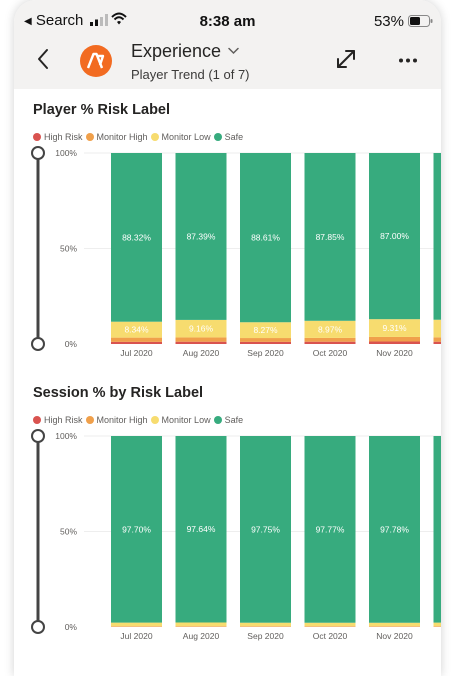  I want to click on y-tick-label: 50%, so click(68, 532).